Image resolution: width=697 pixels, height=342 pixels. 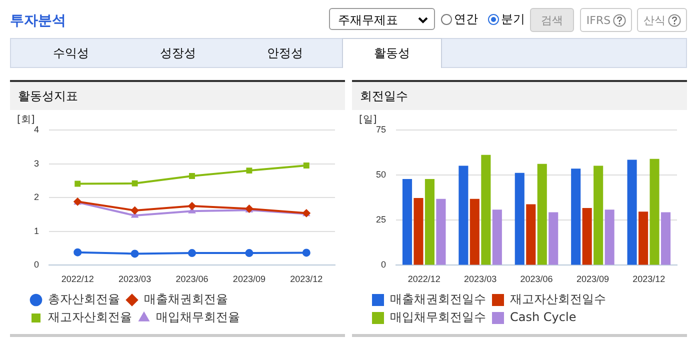 What do you see at coordinates (186, 299) in the screenshot?
I see `legend-label: 매출채권회전율` at bounding box center [186, 299].